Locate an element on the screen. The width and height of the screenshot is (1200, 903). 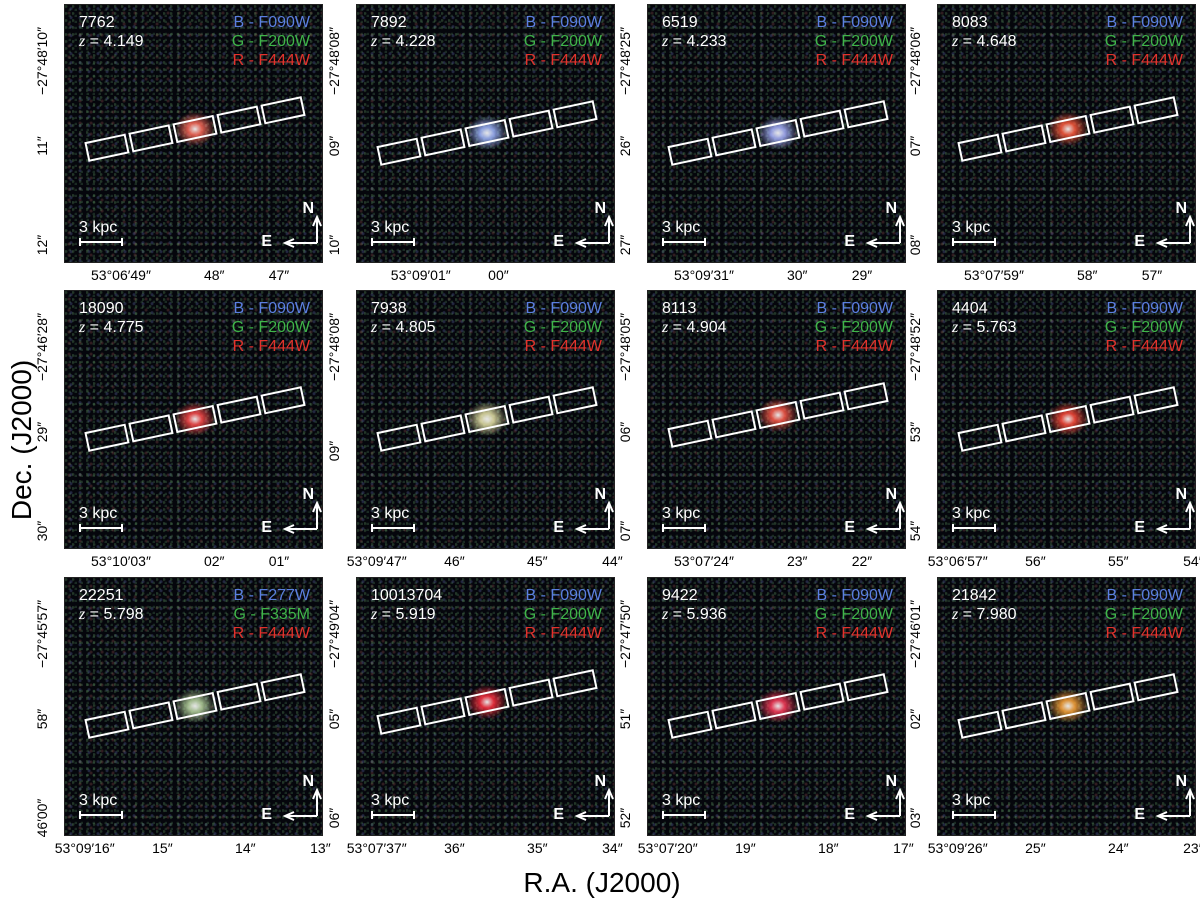
redshift-value: = 4.228 is located at coordinates (406, 41).